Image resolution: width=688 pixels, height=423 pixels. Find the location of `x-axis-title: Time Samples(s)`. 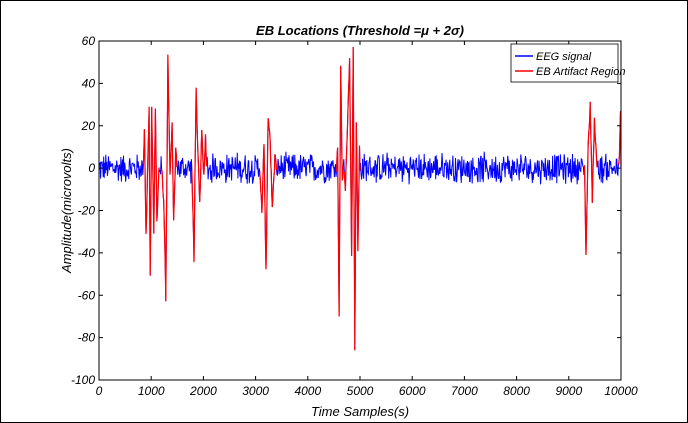

x-axis-title: Time Samples(s) is located at coordinates (360, 411).